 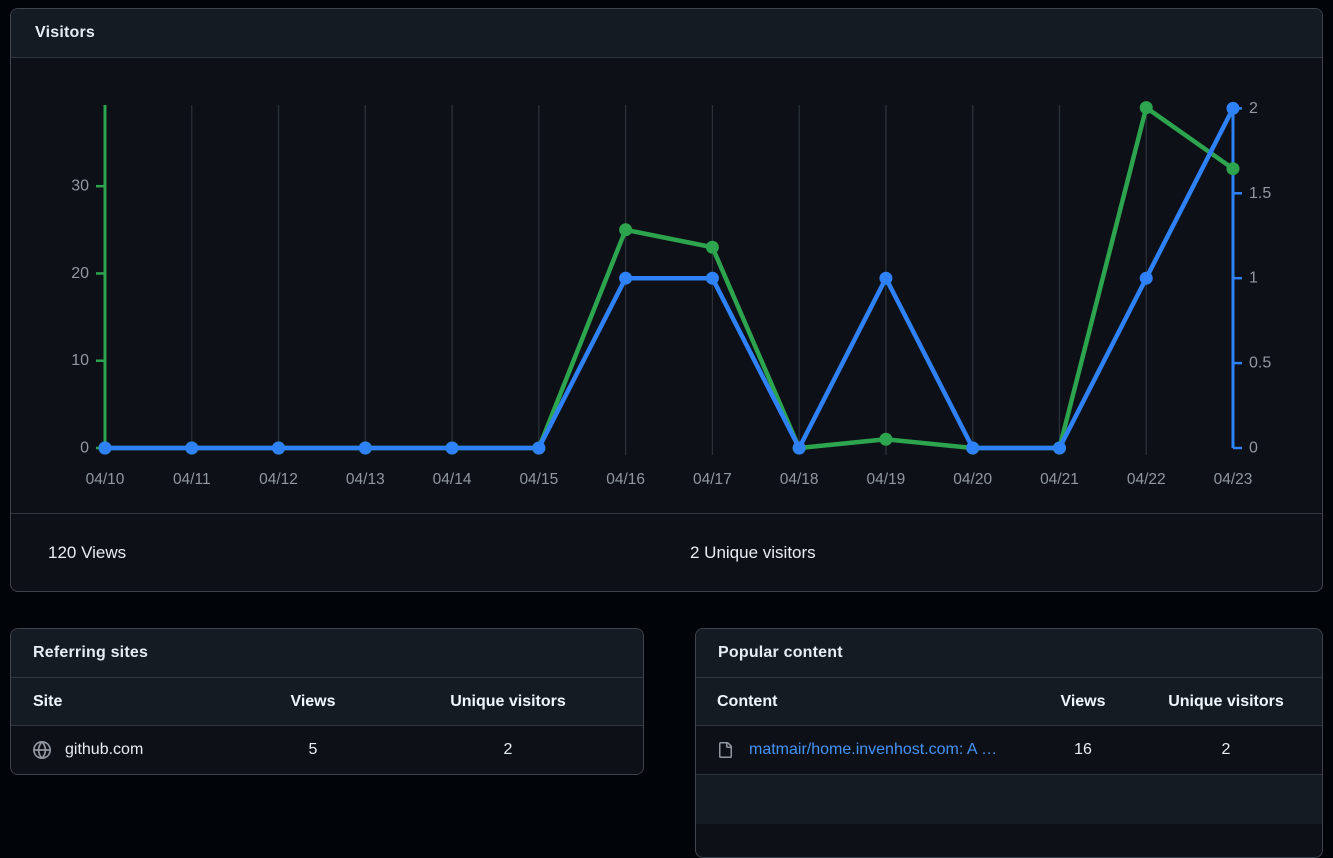 What do you see at coordinates (1083, 749) in the screenshot?
I see `content-views-count: 16` at bounding box center [1083, 749].